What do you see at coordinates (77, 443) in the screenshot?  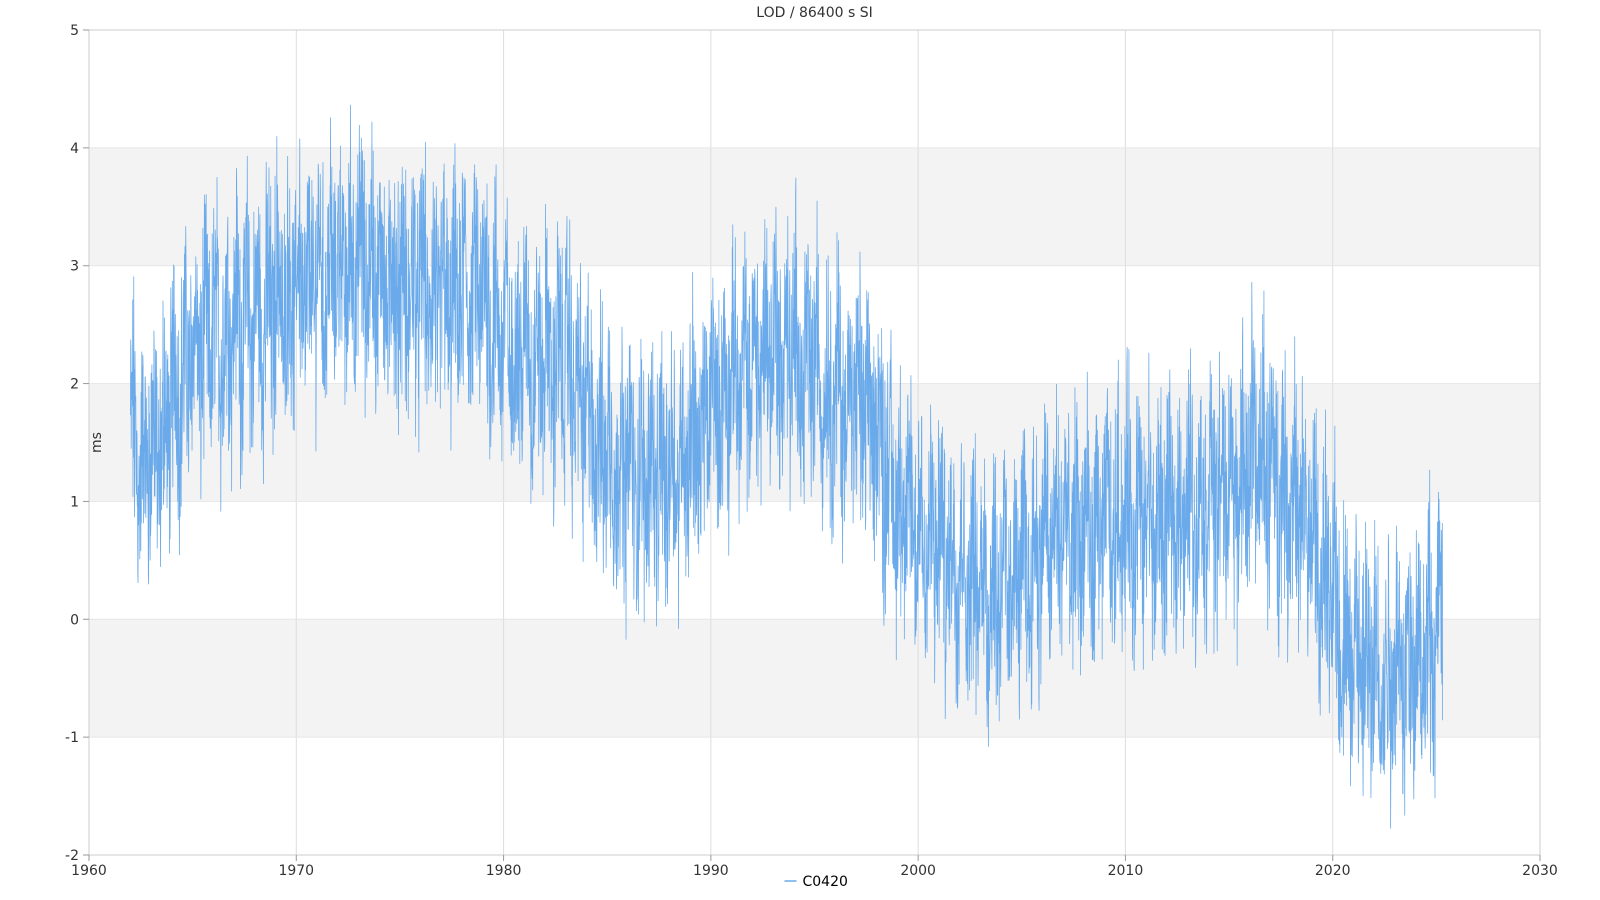 I see `y-axis-ticks: -2 -1 0 1 2 3 4 5` at bounding box center [77, 443].